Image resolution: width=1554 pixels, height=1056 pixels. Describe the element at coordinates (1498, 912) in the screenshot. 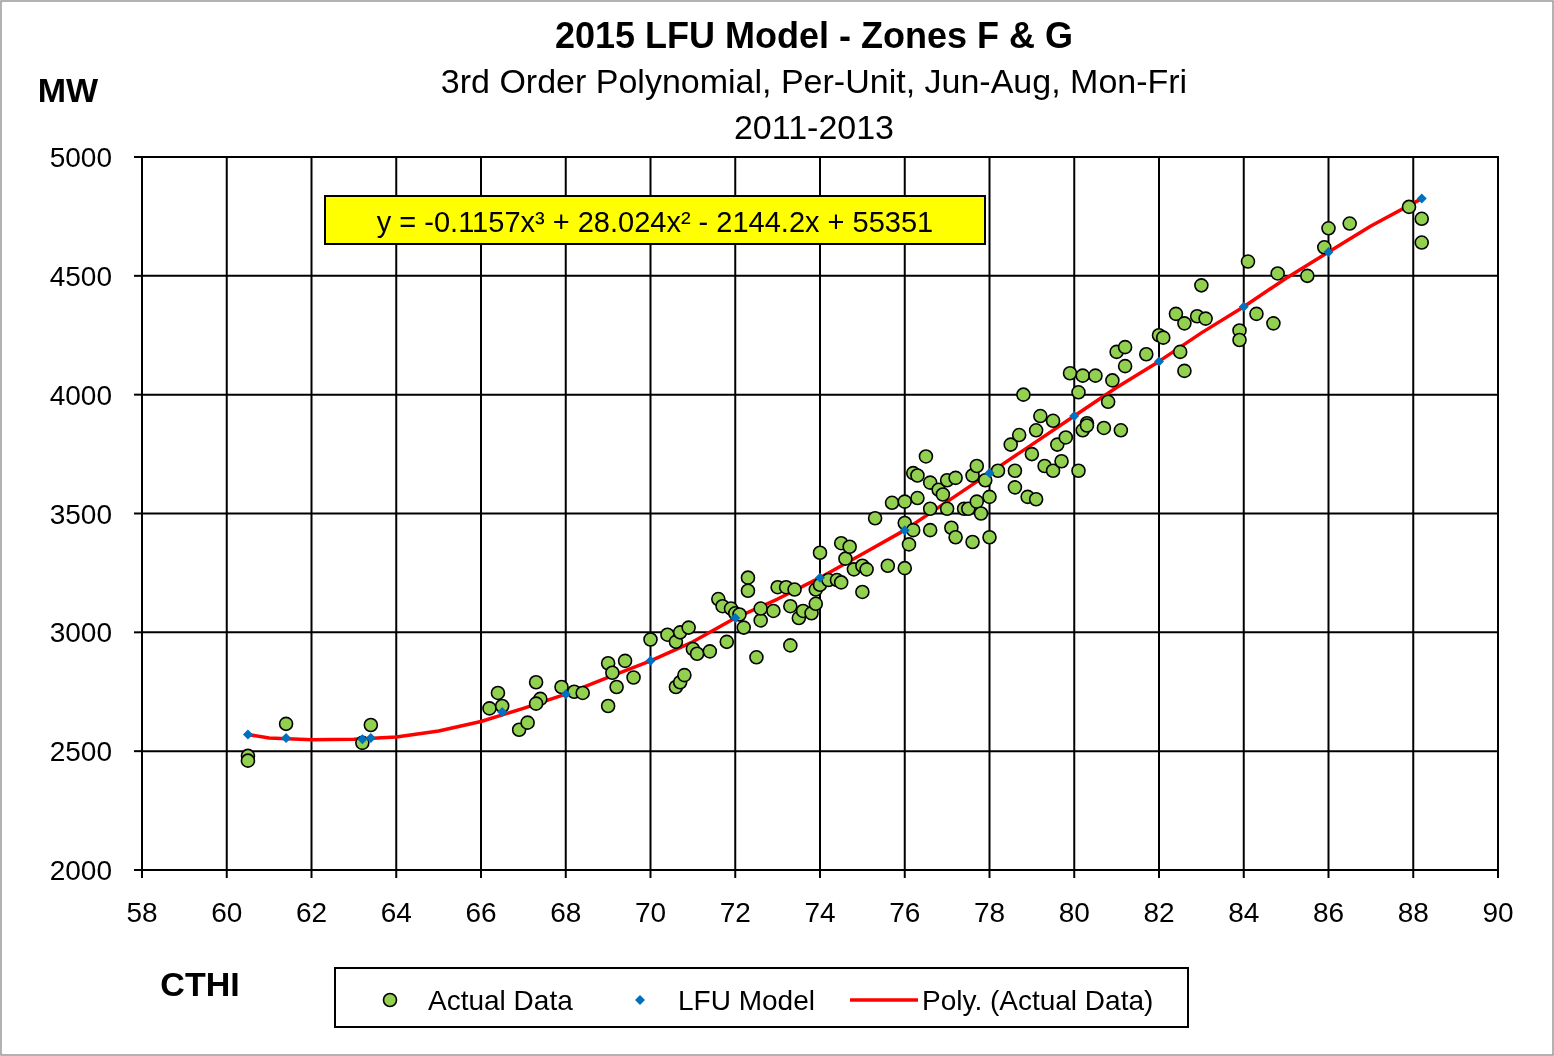

I see `x-tick-label: 90` at that location.